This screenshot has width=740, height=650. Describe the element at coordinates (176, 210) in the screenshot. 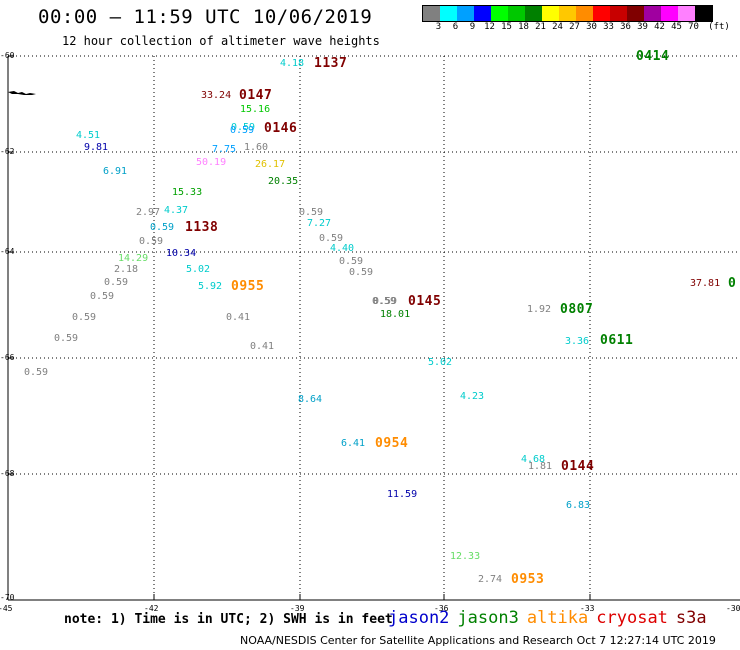

I see `swh-observation: 4.37` at that location.